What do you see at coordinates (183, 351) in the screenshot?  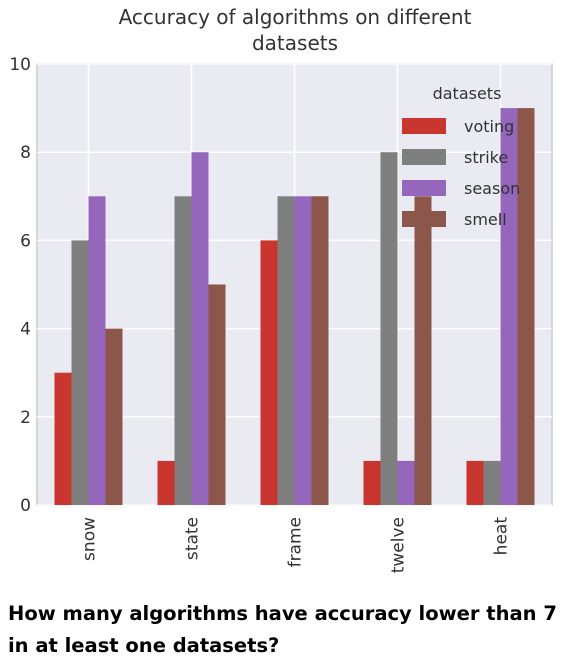 I see `bar-strike-state` at bounding box center [183, 351].